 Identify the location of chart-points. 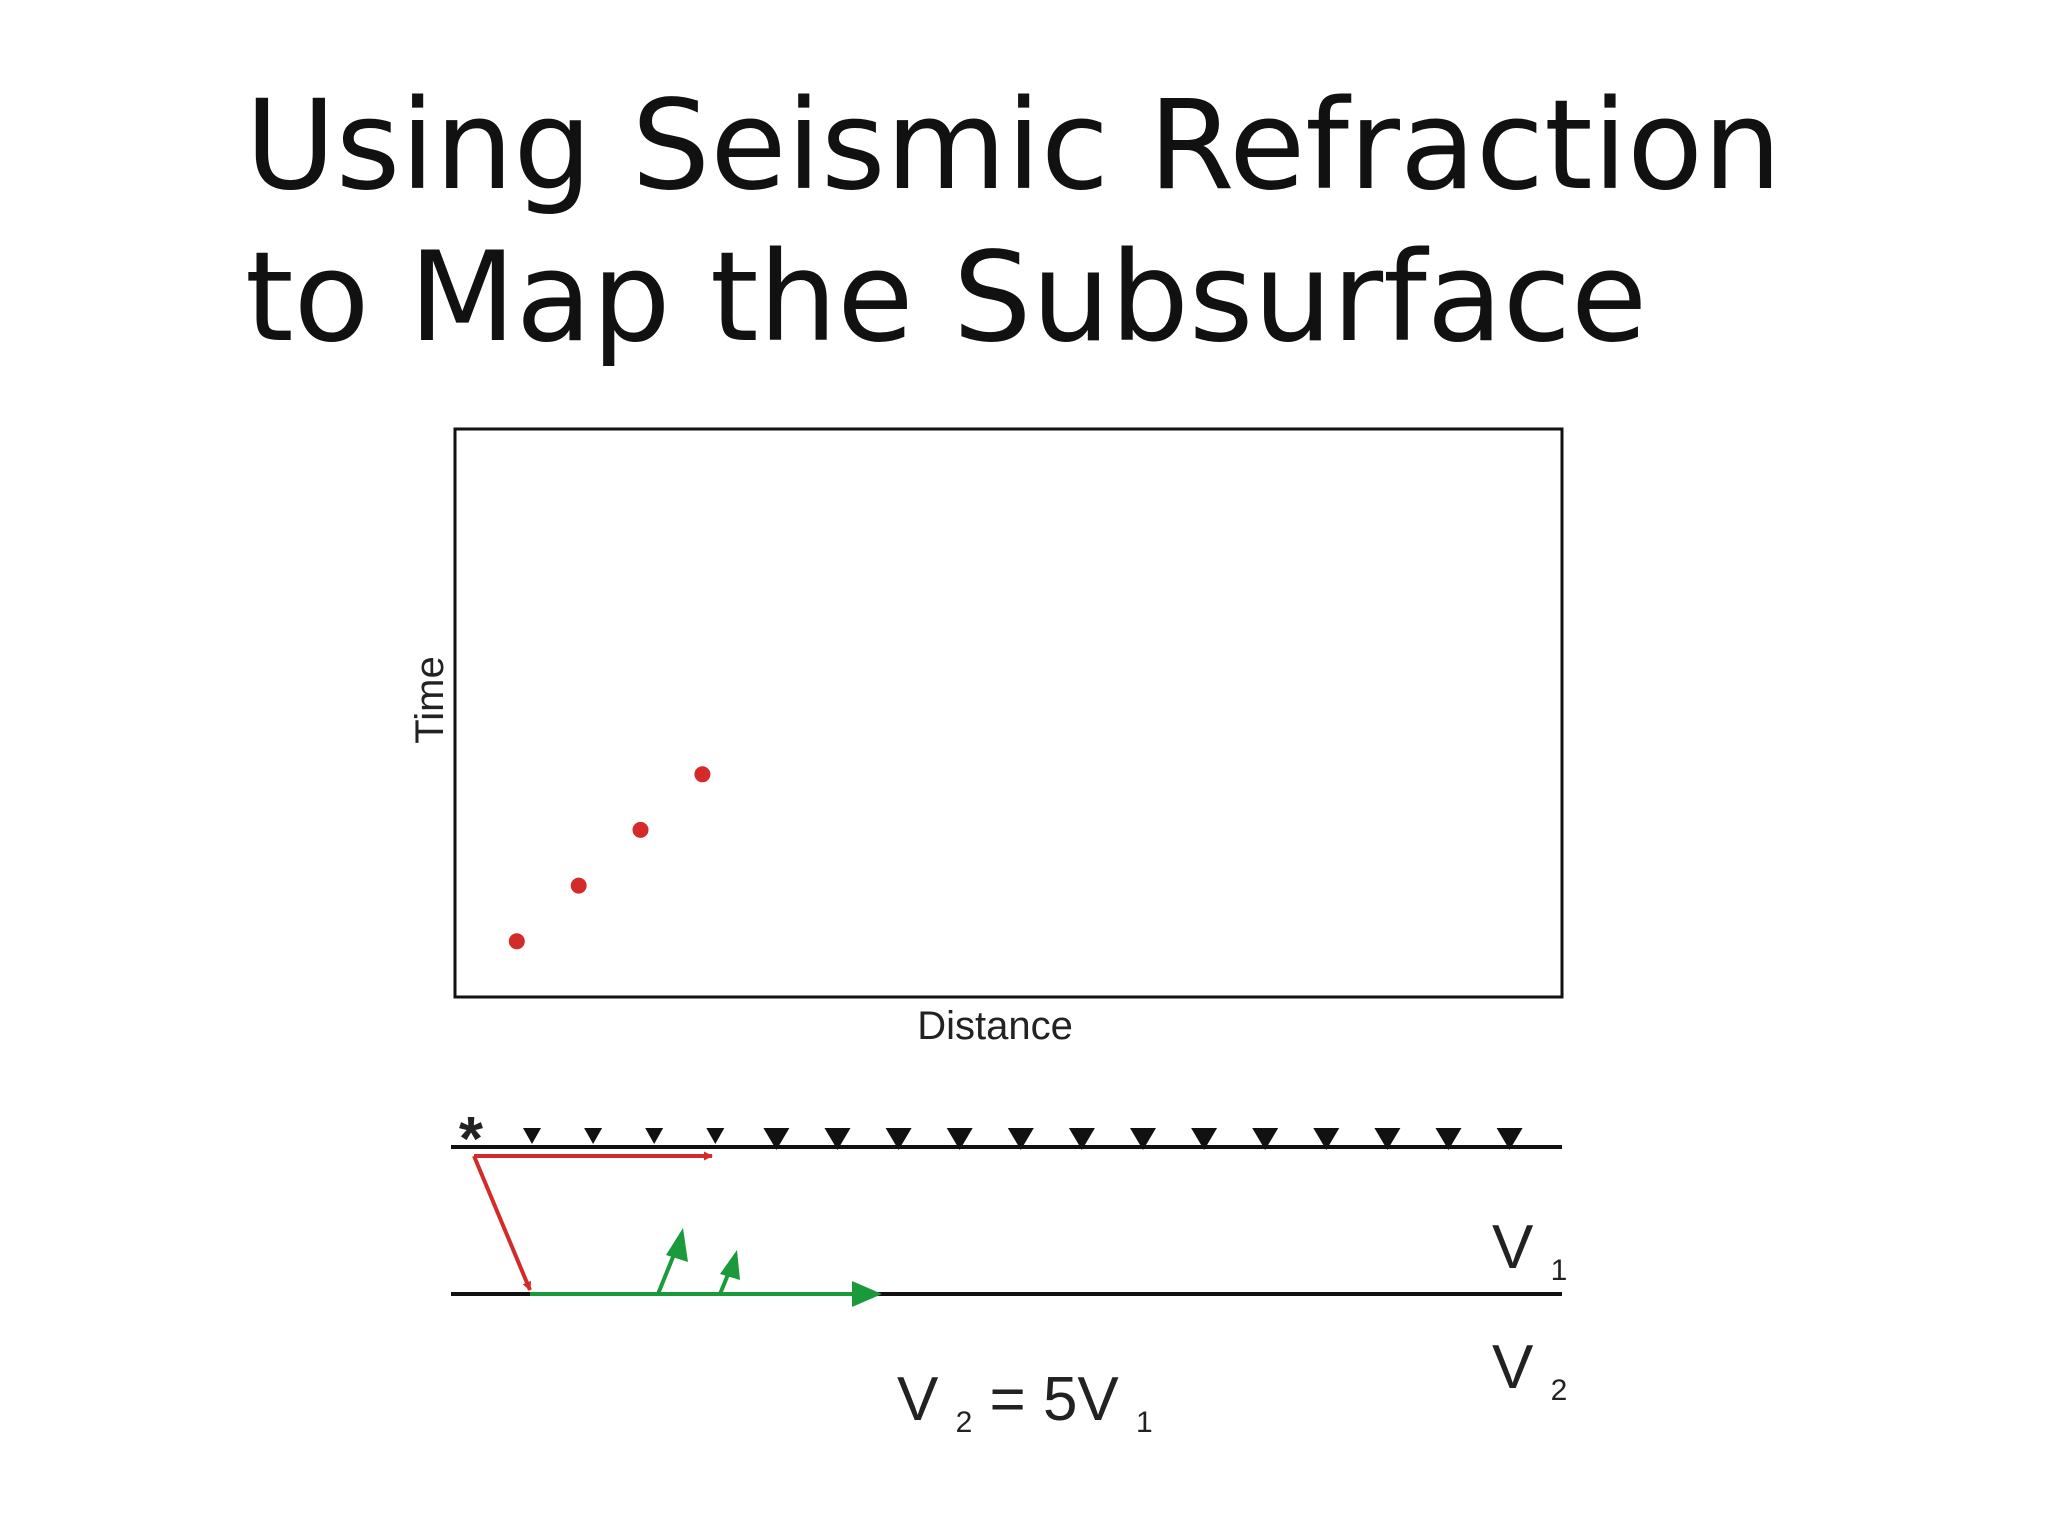
(609, 858).